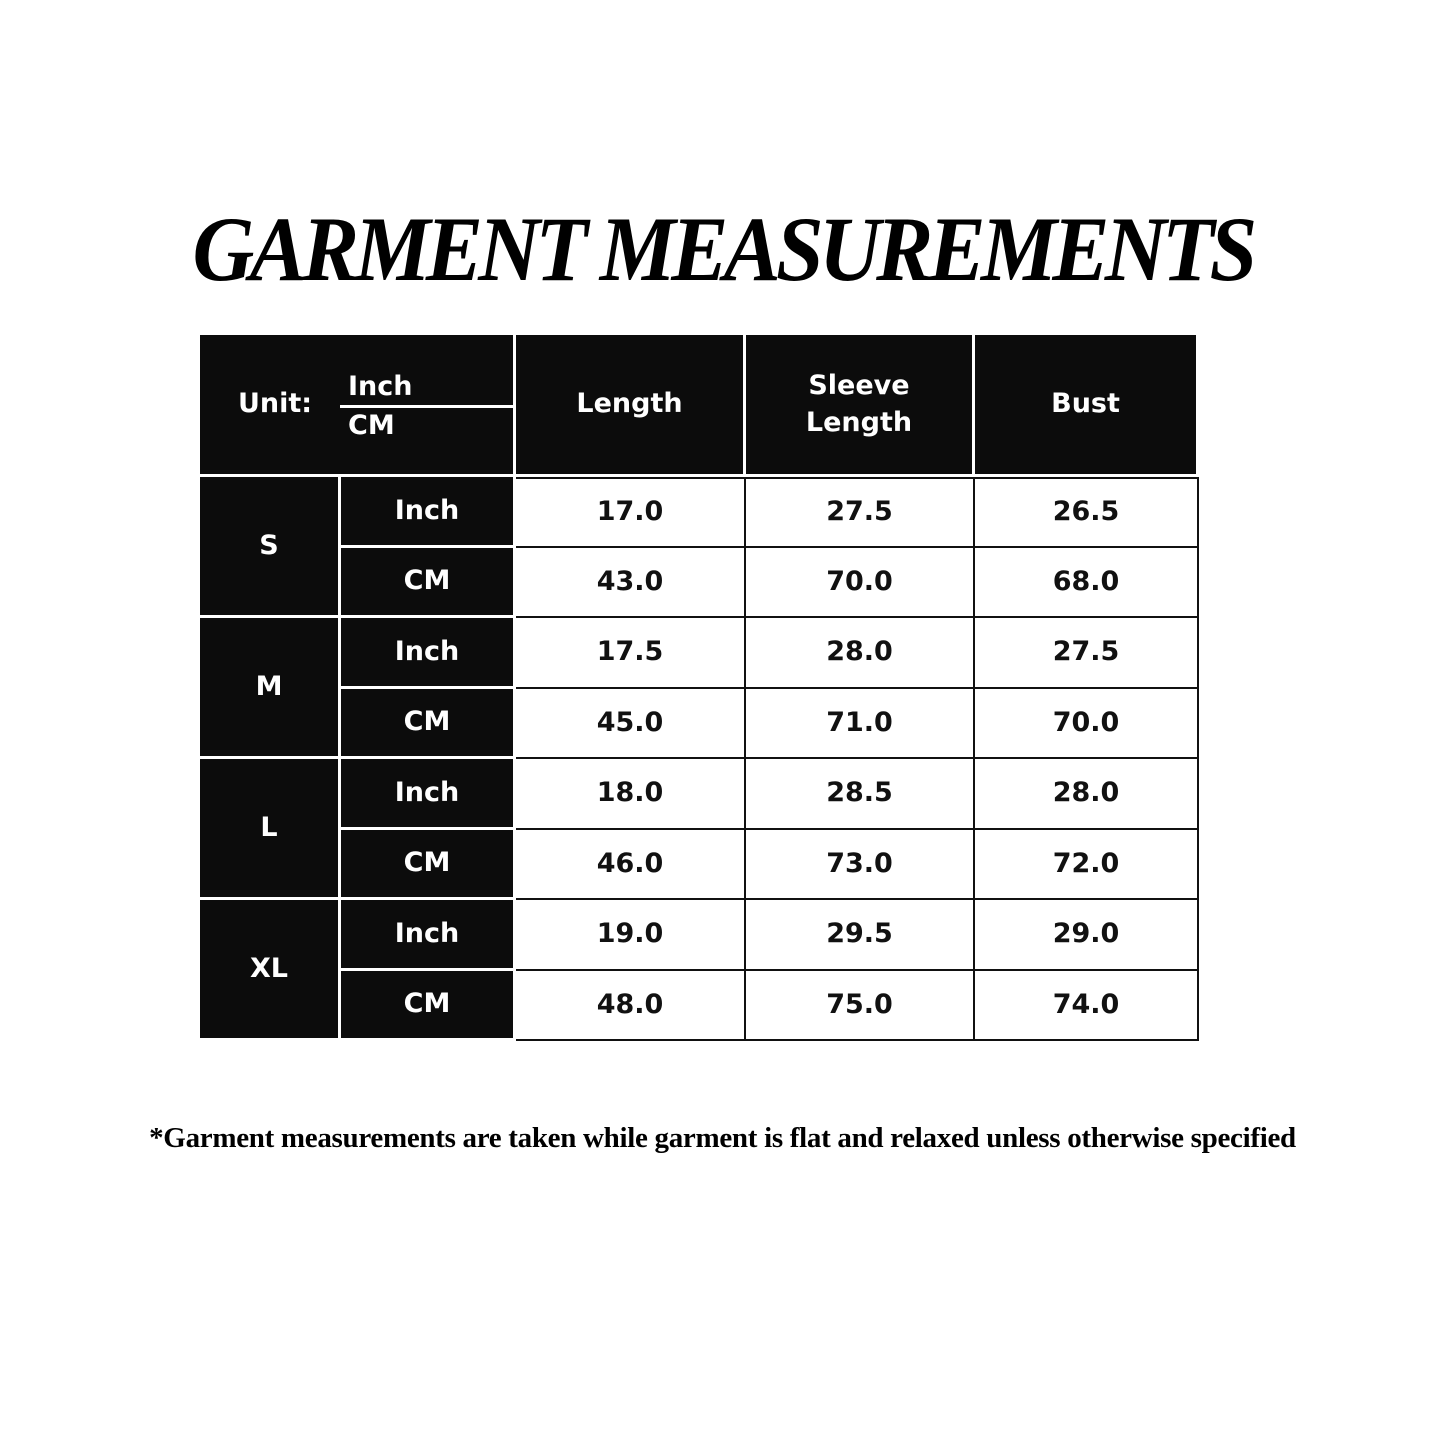  Describe the element at coordinates (1087, 864) in the screenshot. I see `measurement-cell: 72.0` at that location.